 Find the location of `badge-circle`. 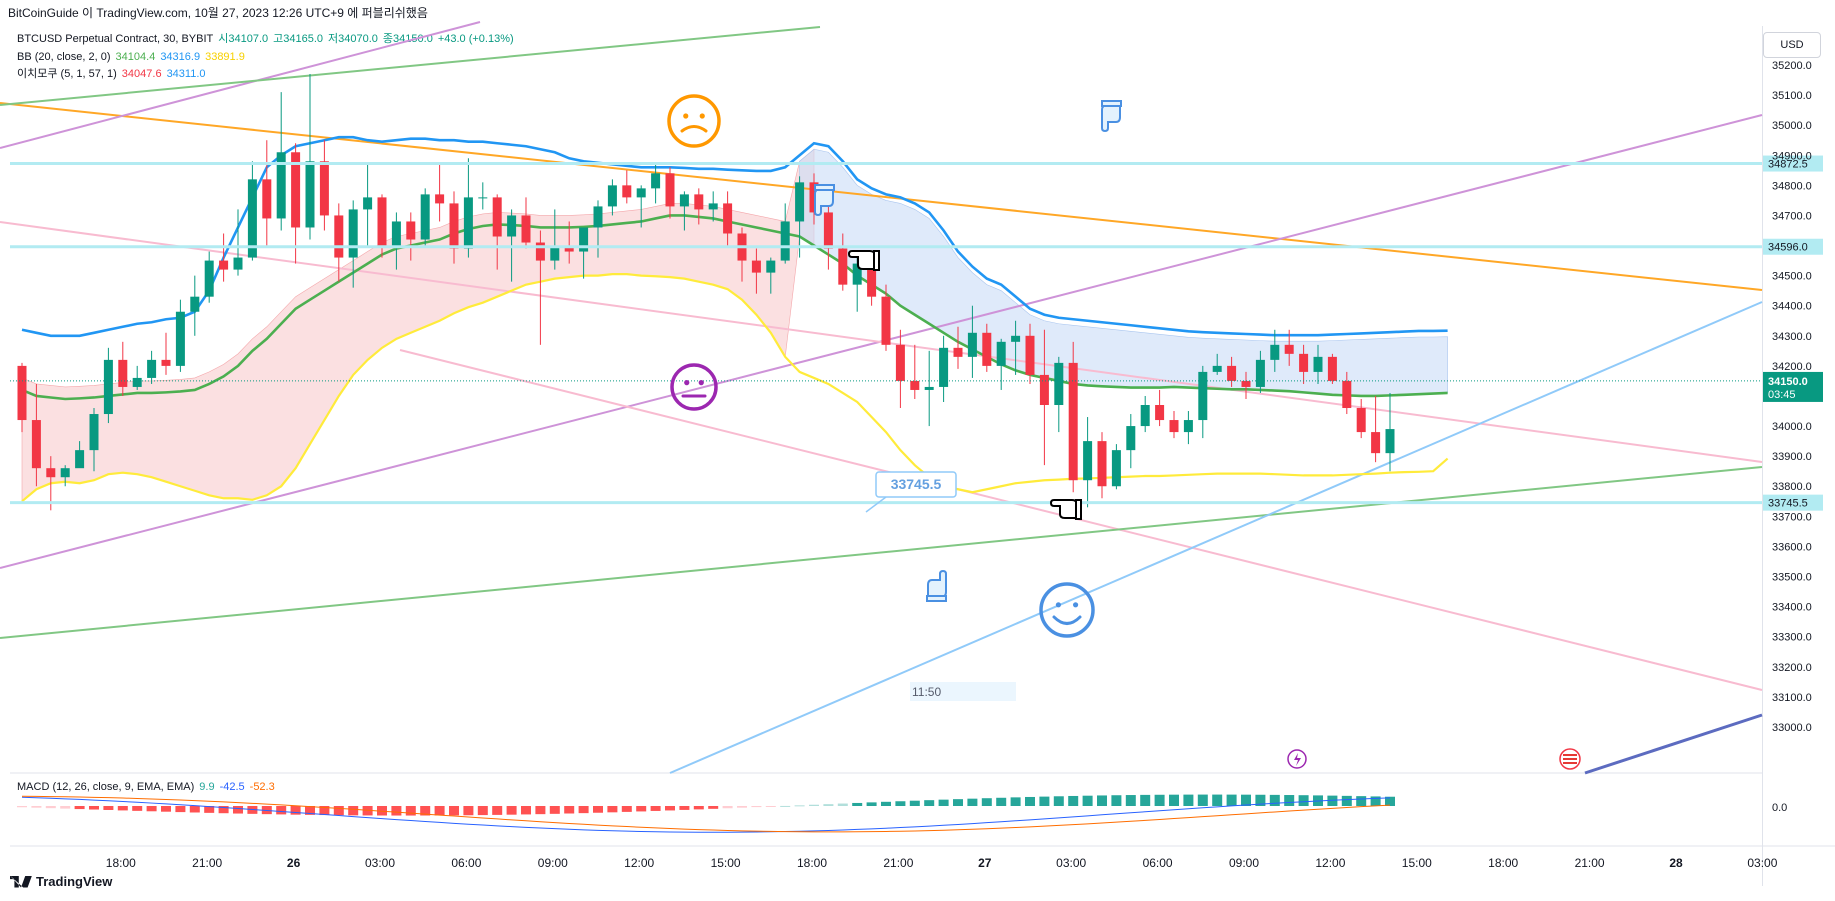

badge-circle is located at coordinates (1297, 759).